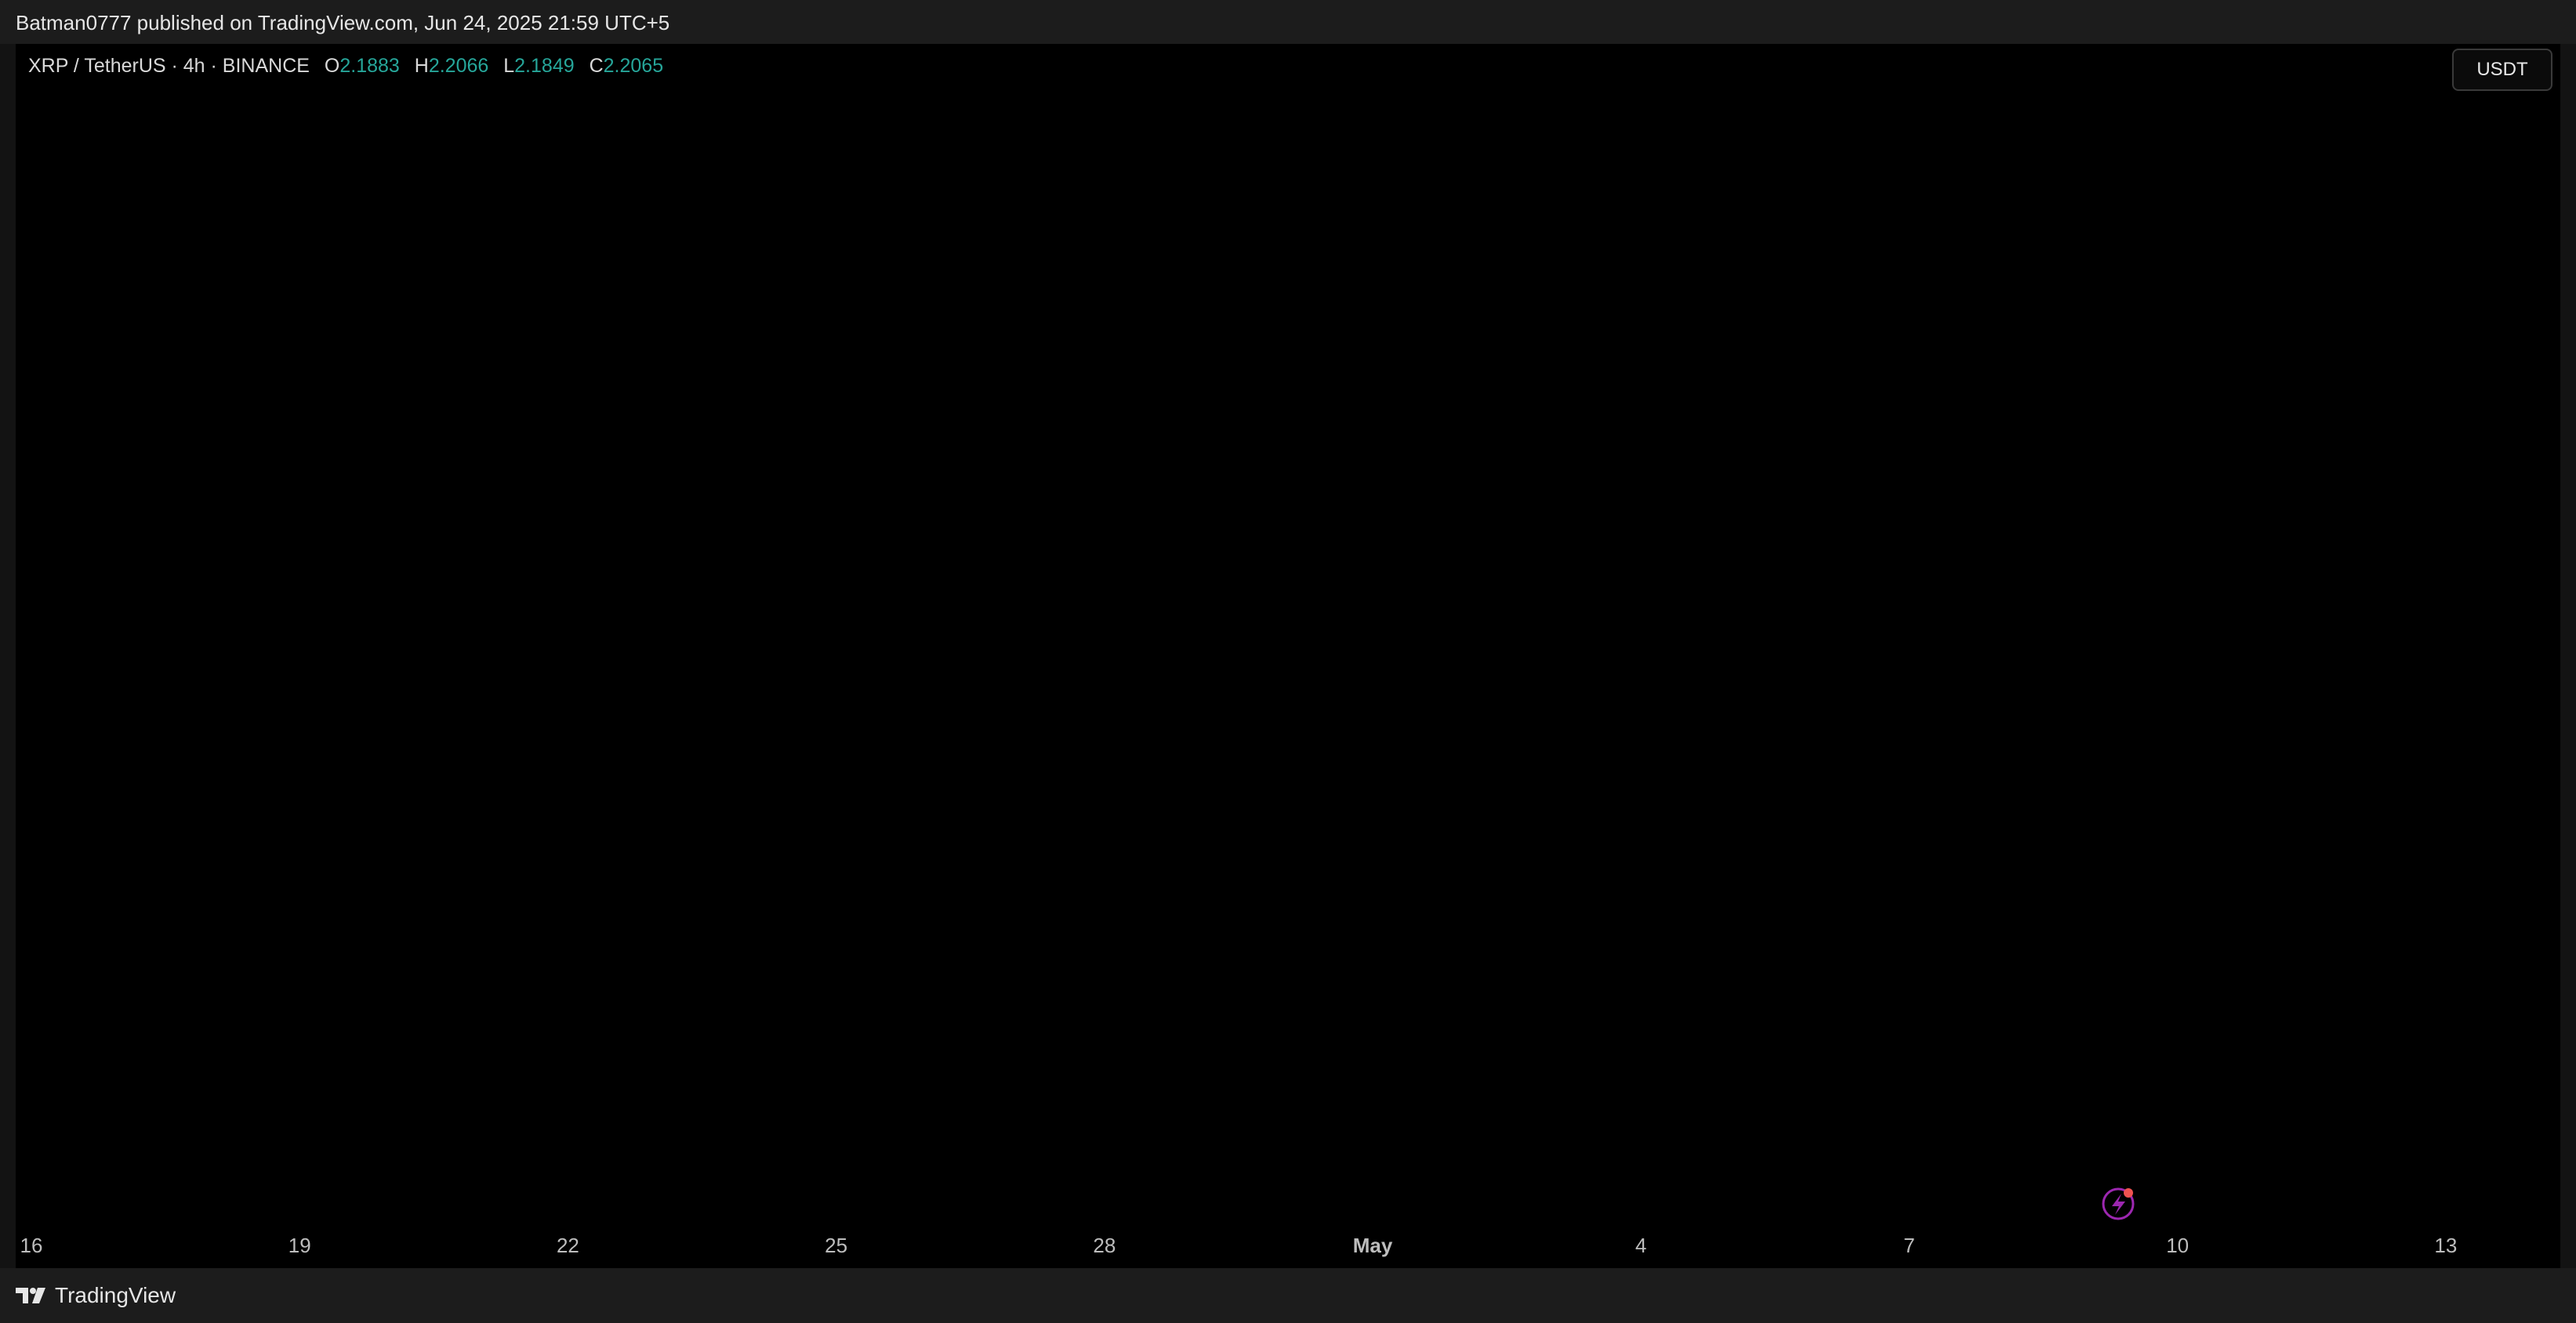  Describe the element at coordinates (2118, 1203) in the screenshot. I see `lightning-icon` at that location.